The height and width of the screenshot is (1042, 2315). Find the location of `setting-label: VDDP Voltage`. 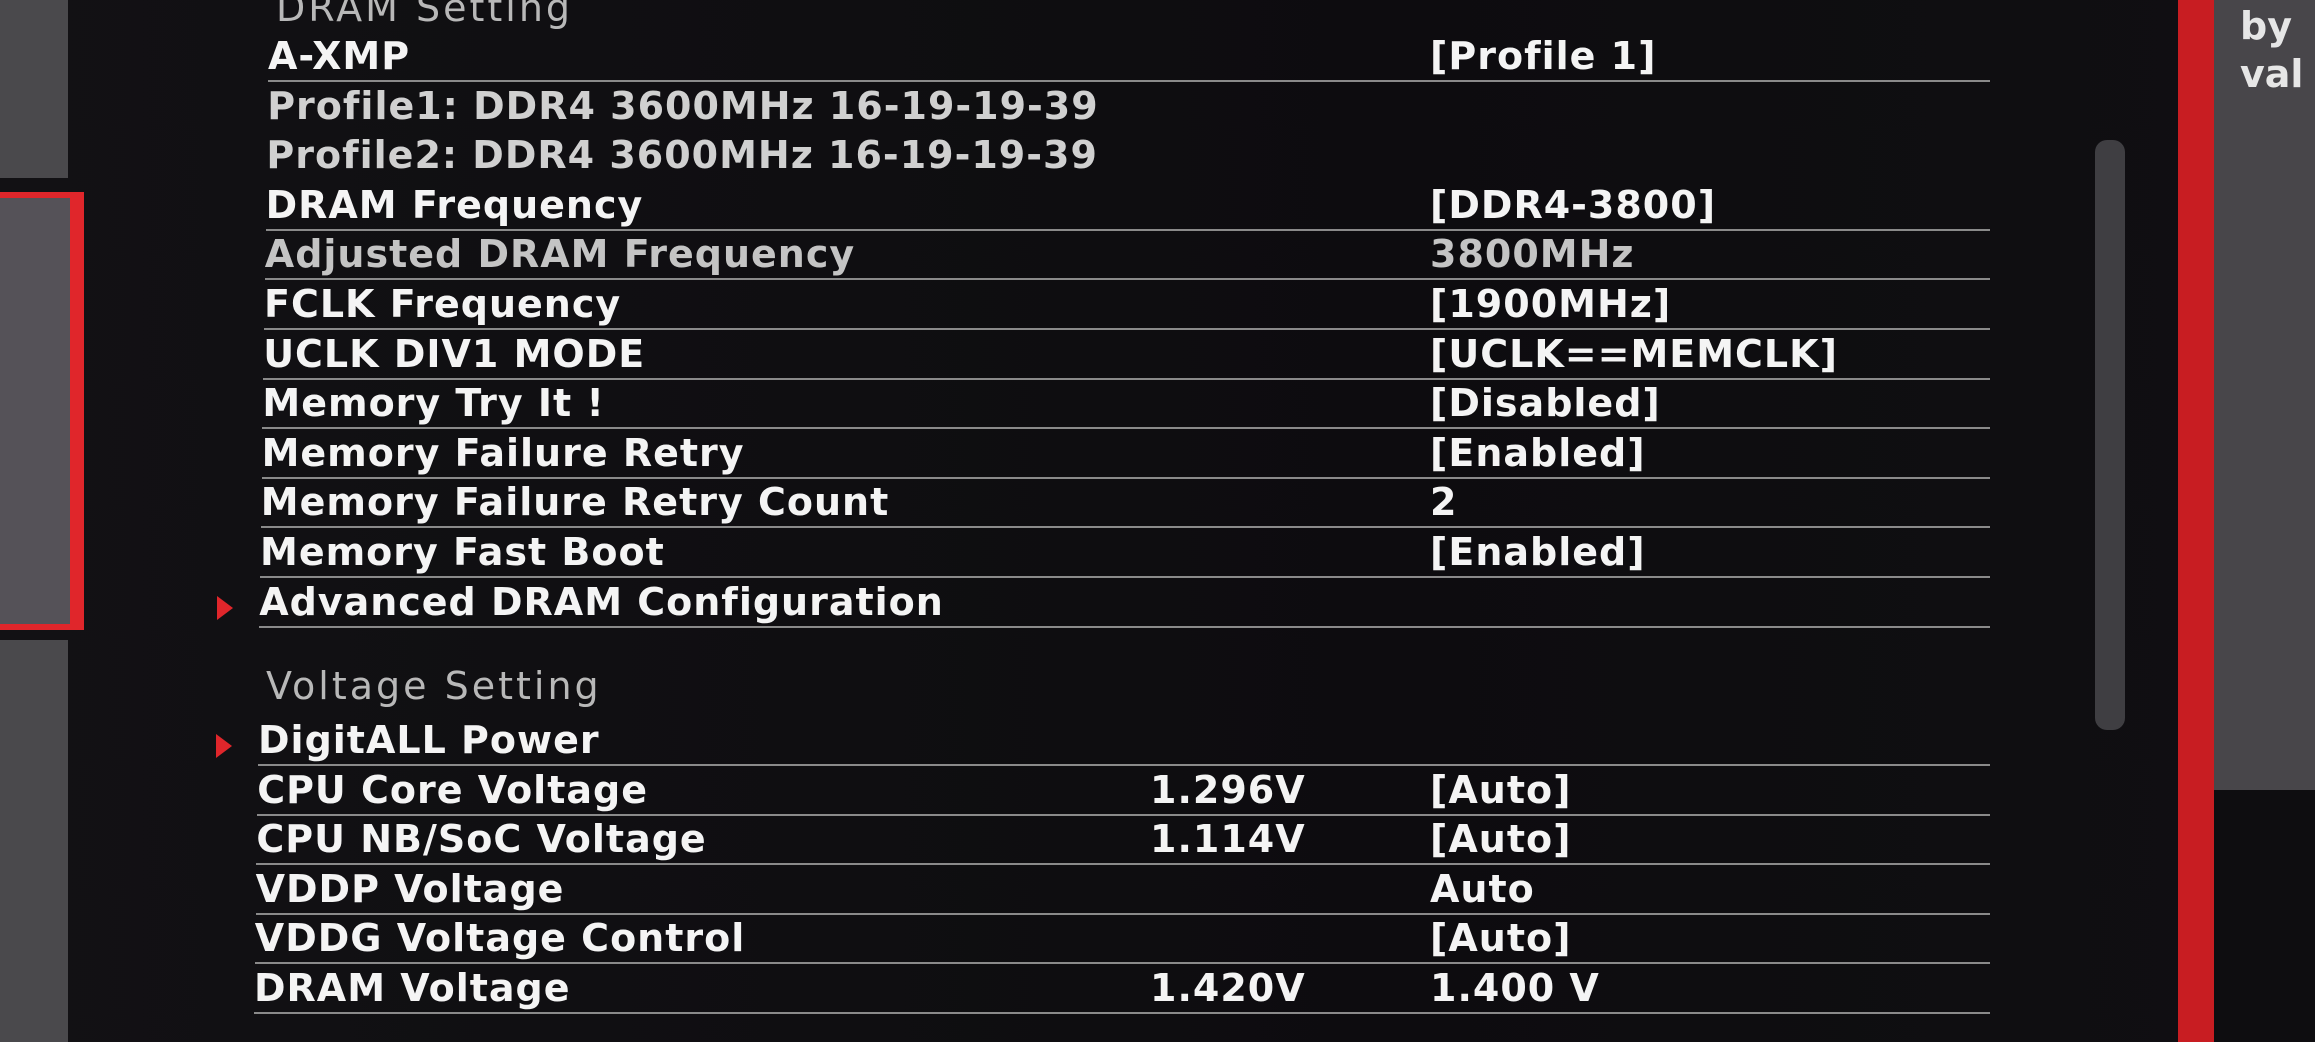

setting-label: VDDP Voltage is located at coordinates (410, 888).